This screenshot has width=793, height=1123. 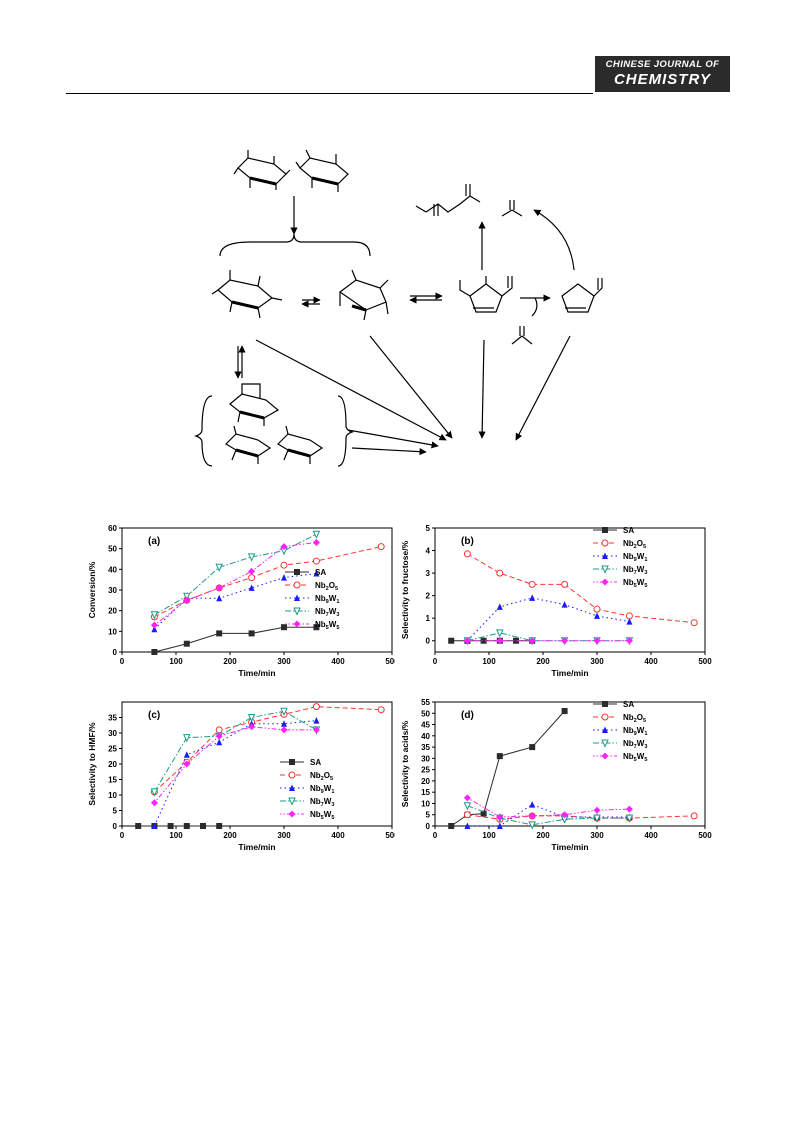 What do you see at coordinates (435, 835) in the screenshot?
I see `x-tick-label: 0` at bounding box center [435, 835].